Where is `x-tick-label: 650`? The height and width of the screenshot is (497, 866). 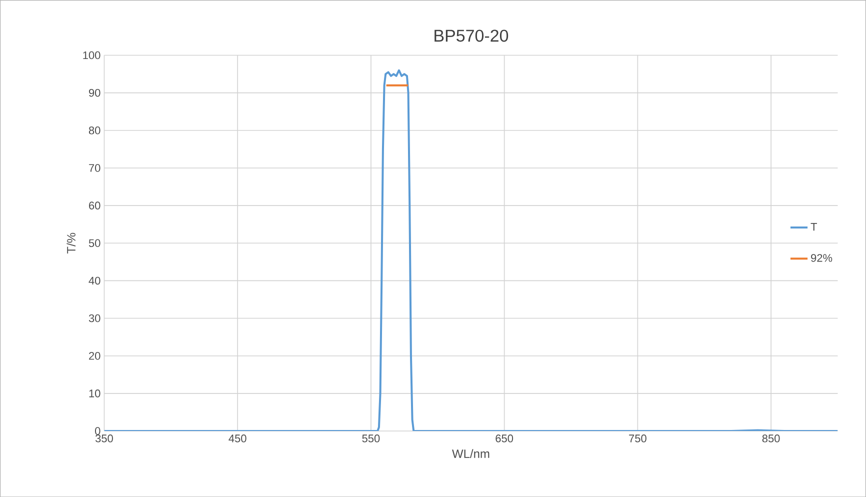 x-tick-label: 650 is located at coordinates (505, 438).